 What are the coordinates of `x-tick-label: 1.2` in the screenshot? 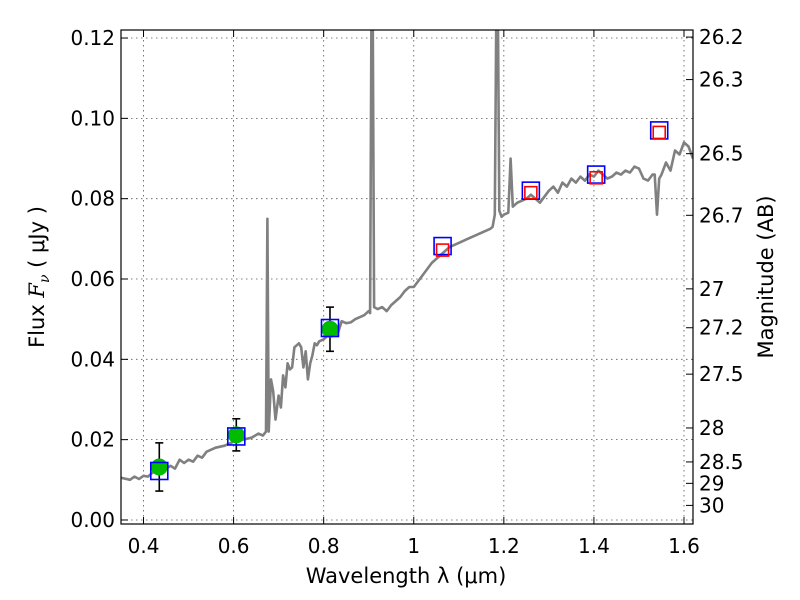 It's located at (504, 546).